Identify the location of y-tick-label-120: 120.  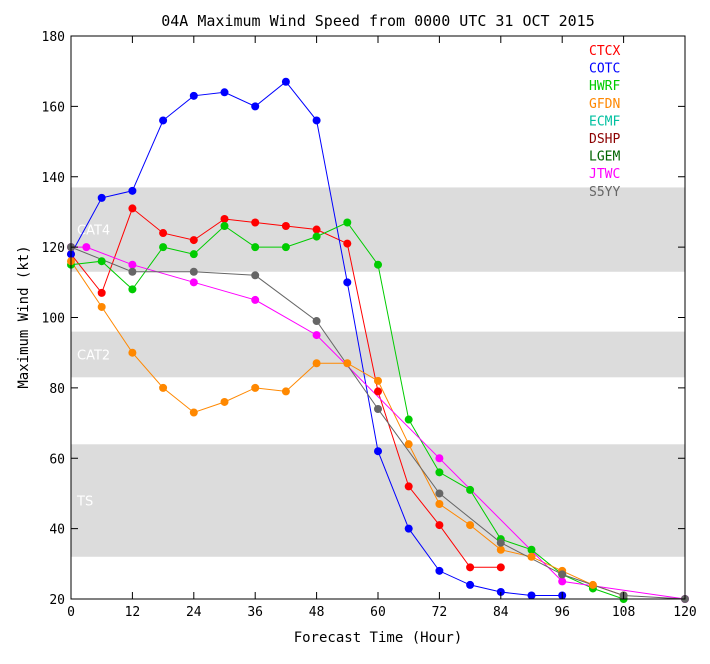
(53, 248).